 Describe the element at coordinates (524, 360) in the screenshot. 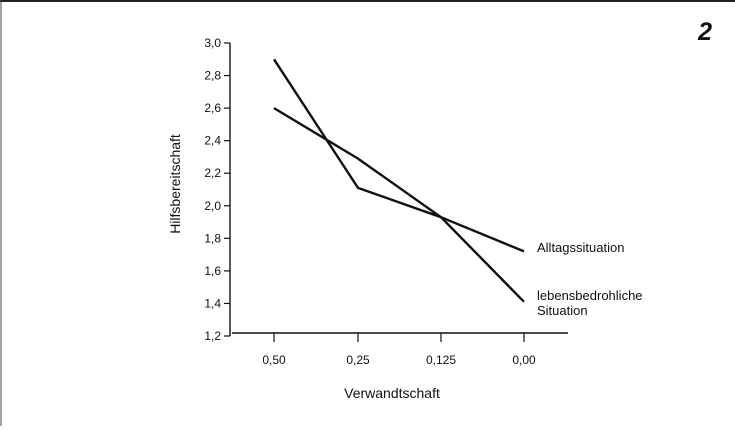

I see `x-tick-label: 0,00` at that location.